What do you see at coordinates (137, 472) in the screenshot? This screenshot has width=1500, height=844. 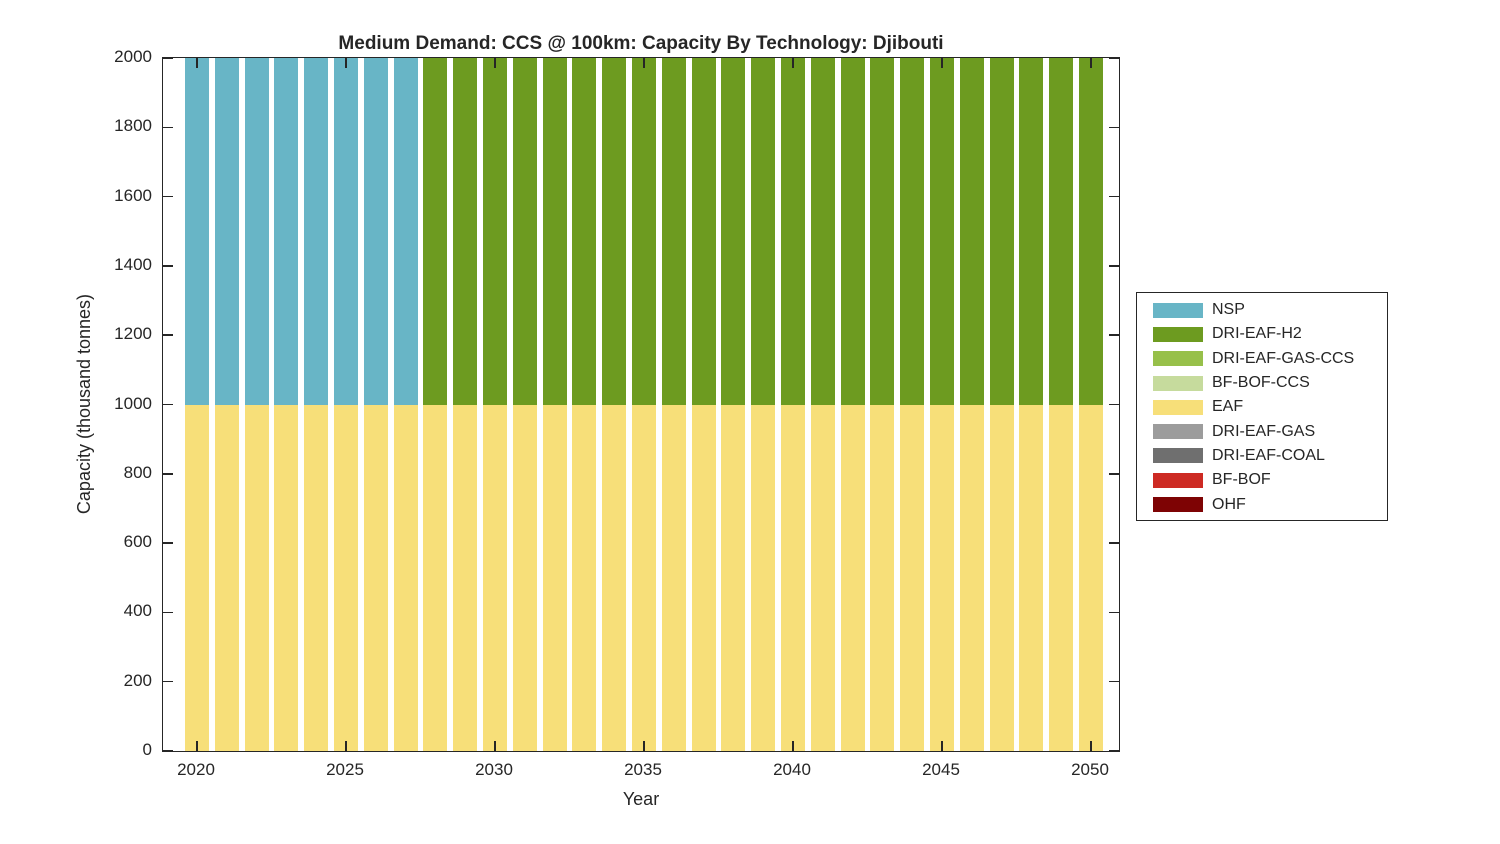 I see `y-tick-label-800: 800` at bounding box center [137, 472].